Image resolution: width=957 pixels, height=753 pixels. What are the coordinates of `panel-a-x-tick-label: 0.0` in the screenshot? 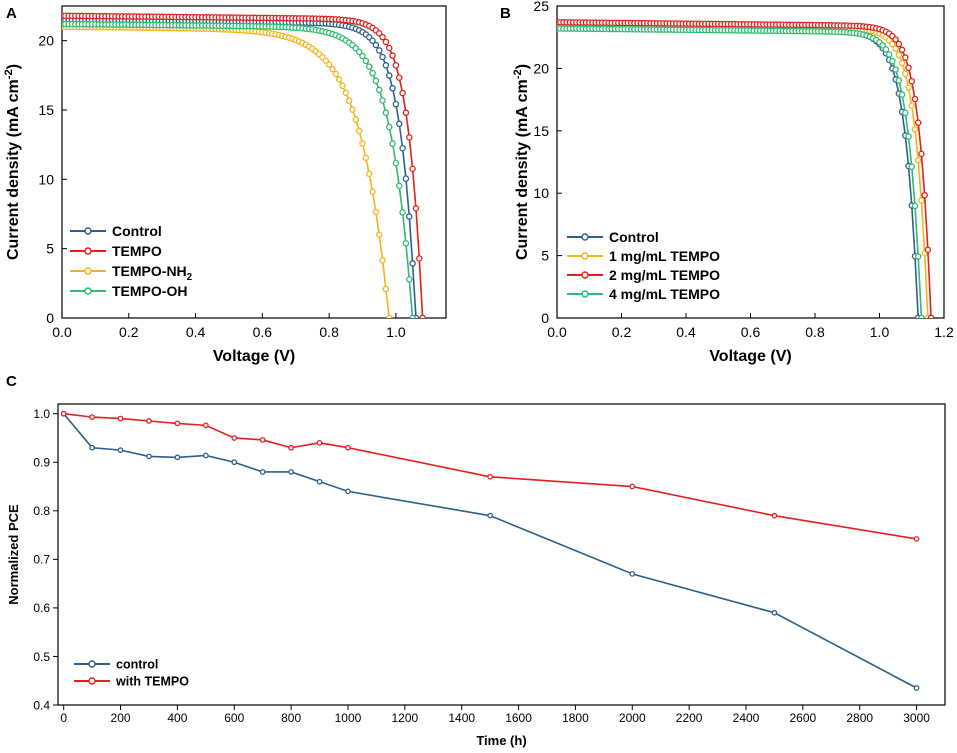 It's located at (62, 332).